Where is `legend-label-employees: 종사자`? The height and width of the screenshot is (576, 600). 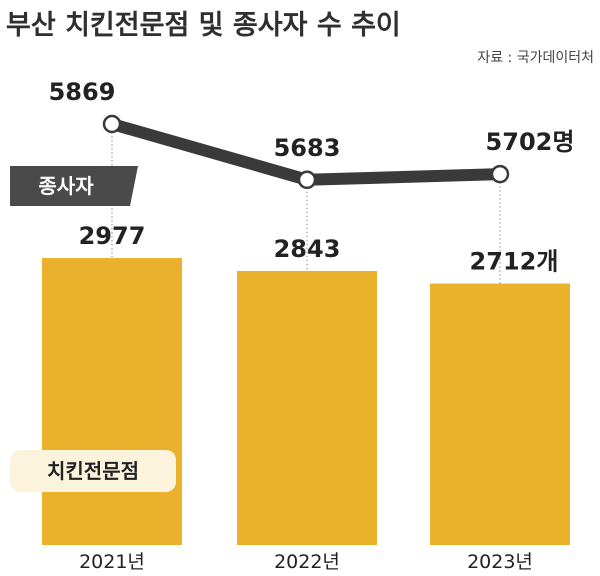 legend-label-employees: 종사자 is located at coordinates (66, 186).